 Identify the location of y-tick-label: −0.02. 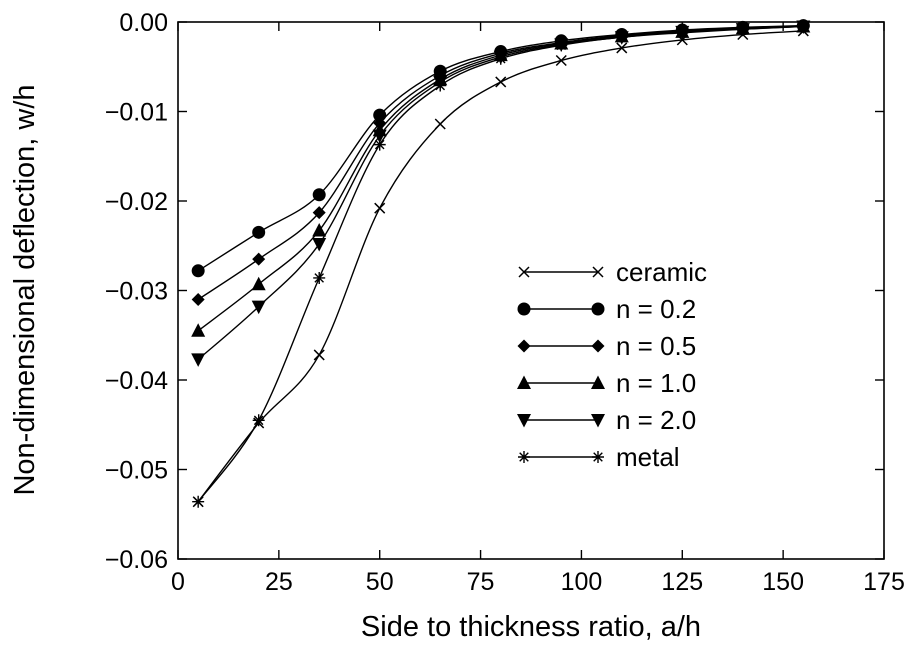
(136, 202).